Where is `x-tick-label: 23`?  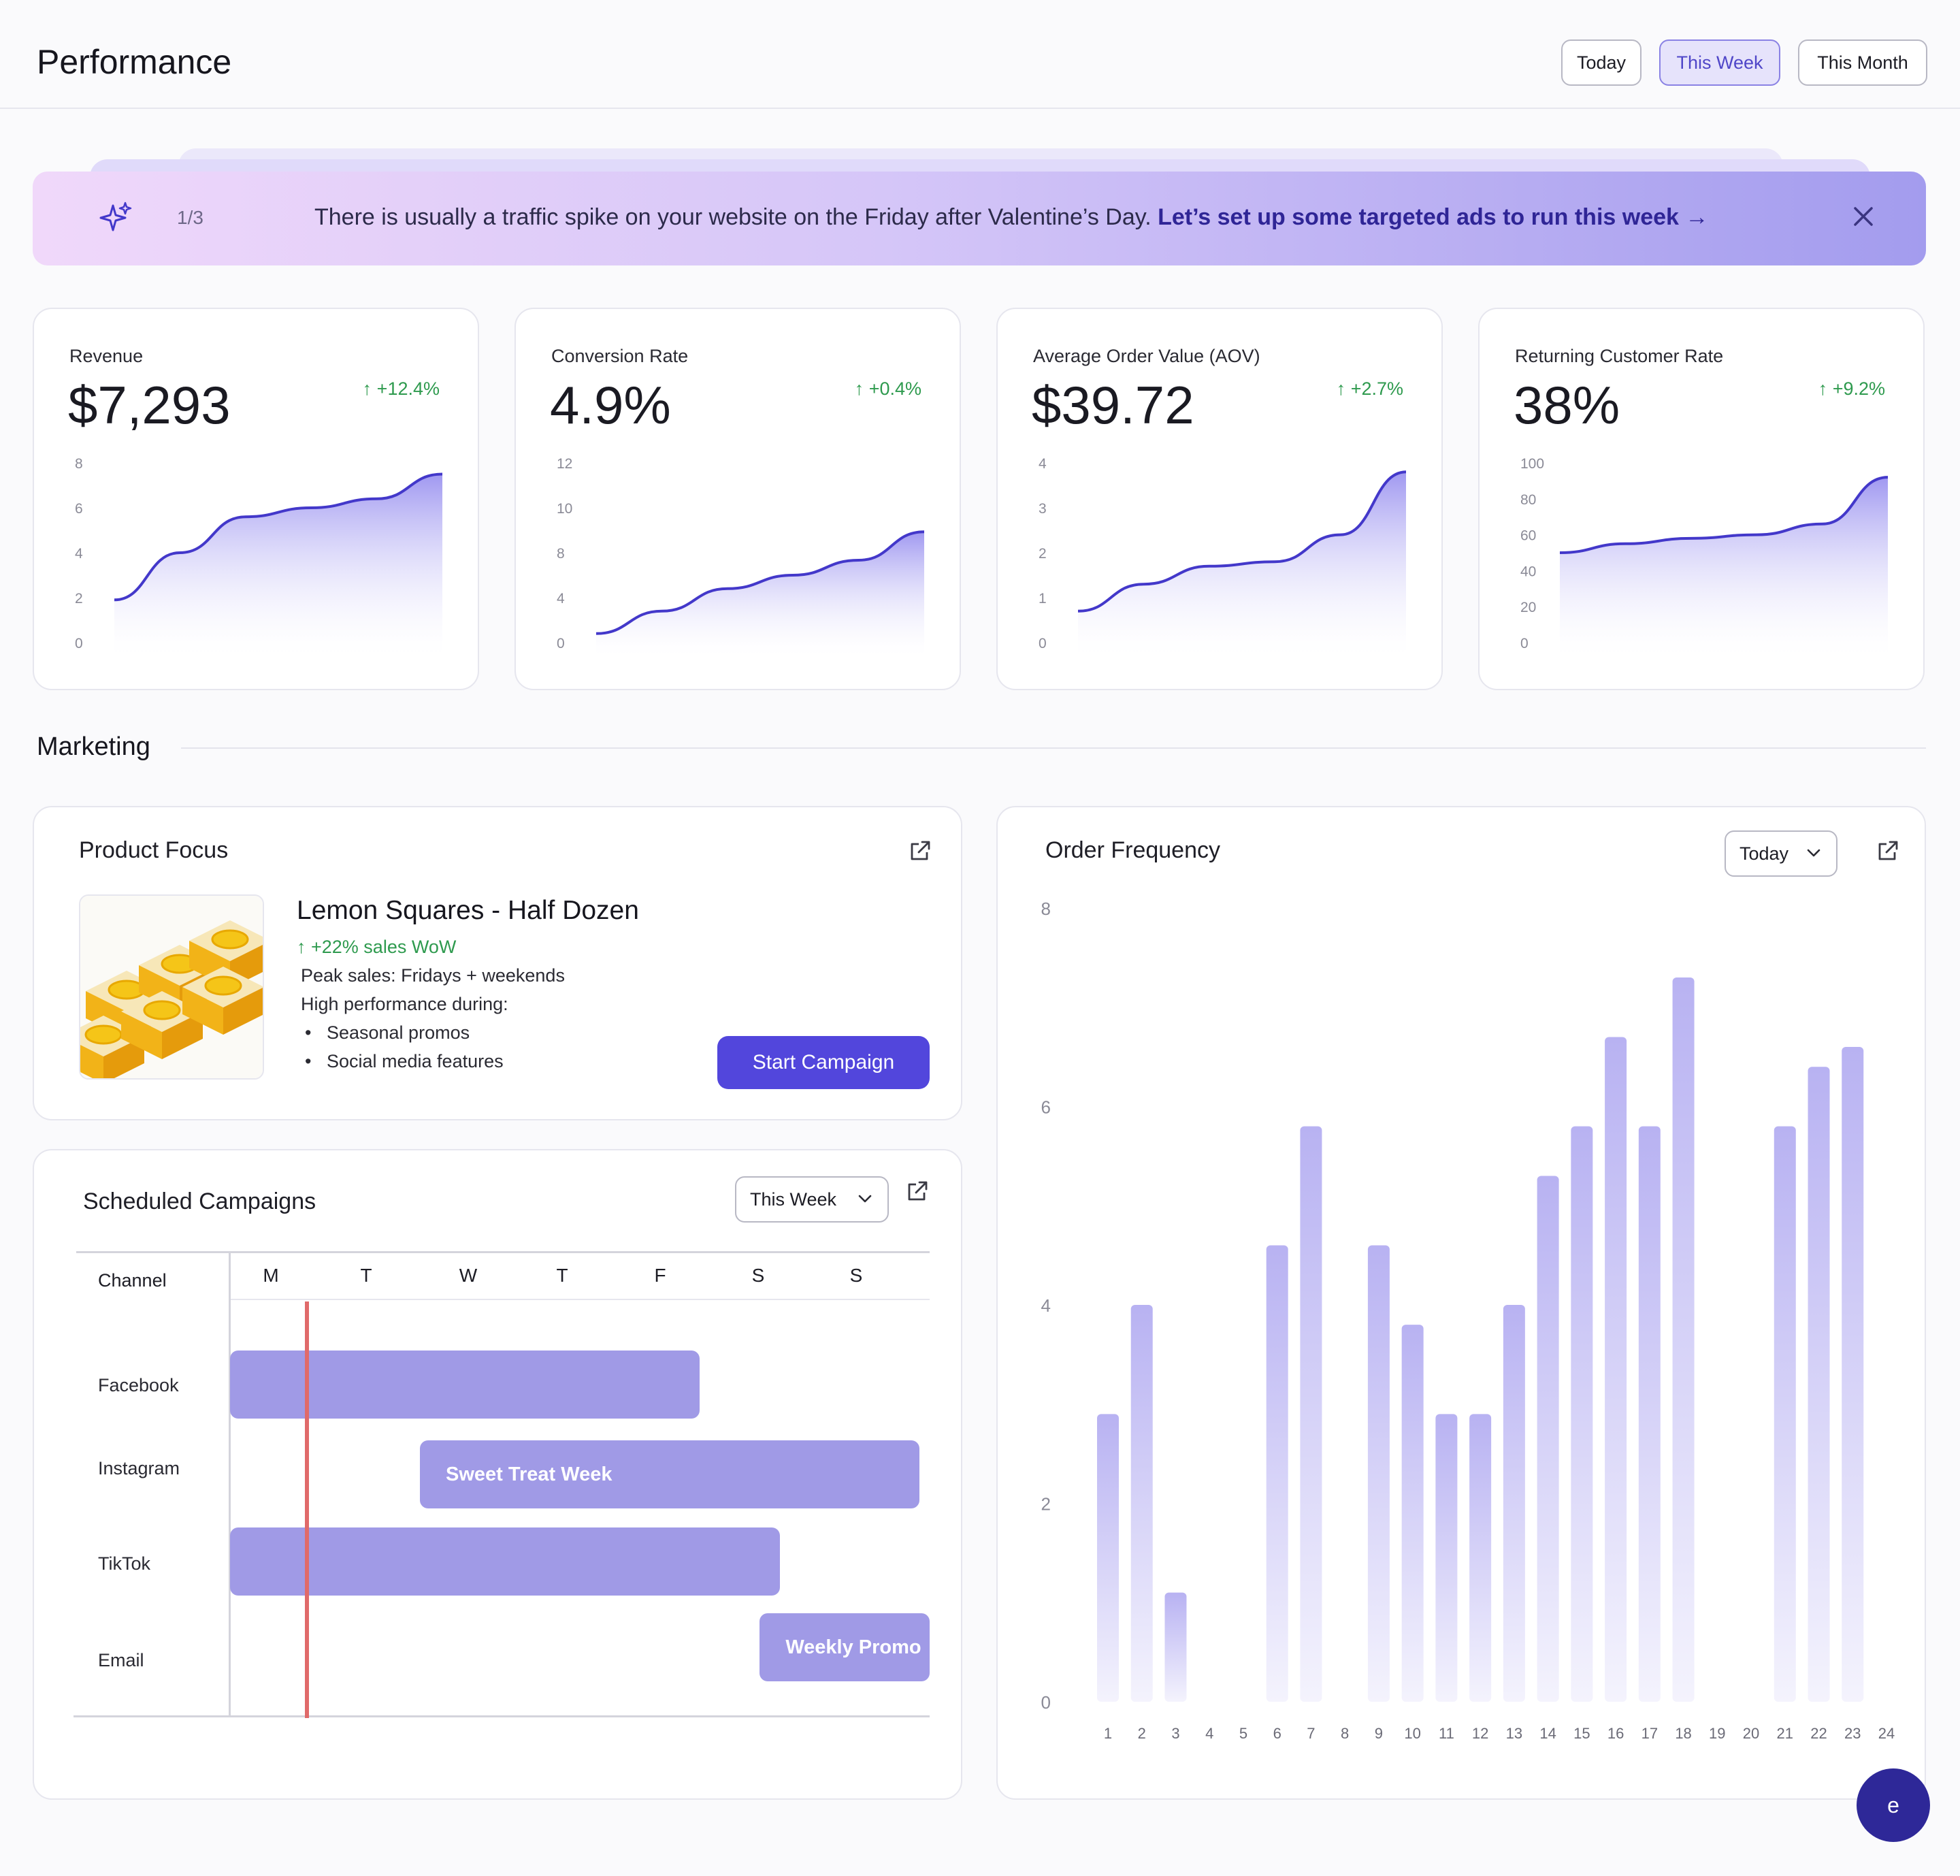 x-tick-label: 23 is located at coordinates (1852, 1733).